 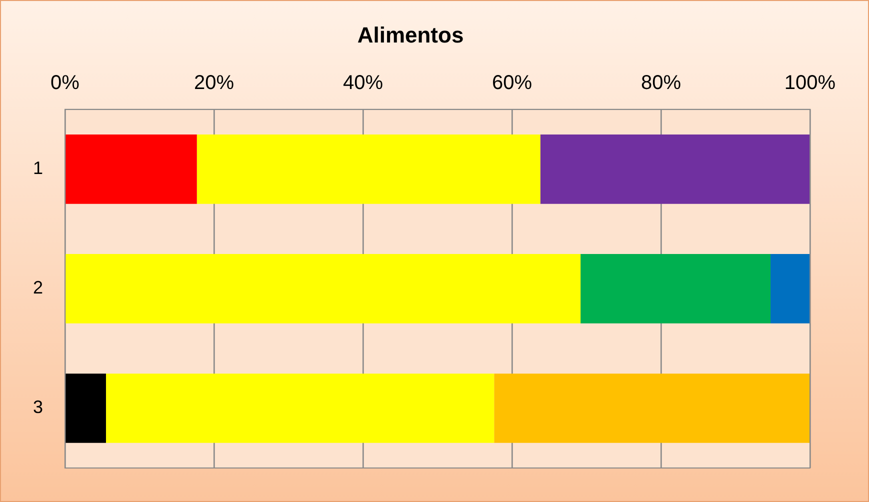 I want to click on x-tick-label: 0%, so click(x=65, y=83).